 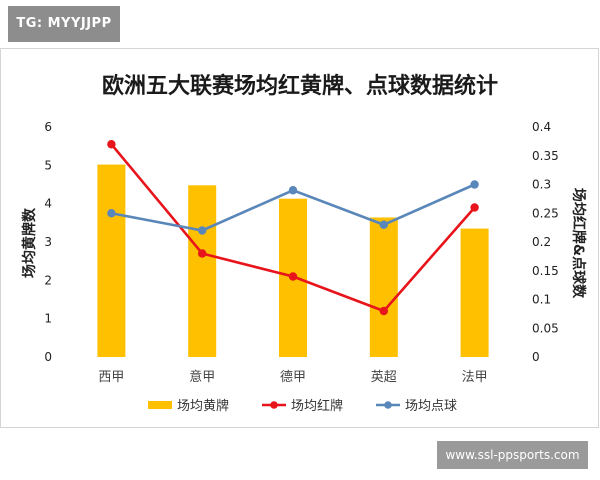 What do you see at coordinates (475, 377) in the screenshot?
I see `category-label-4: 法甲` at bounding box center [475, 377].